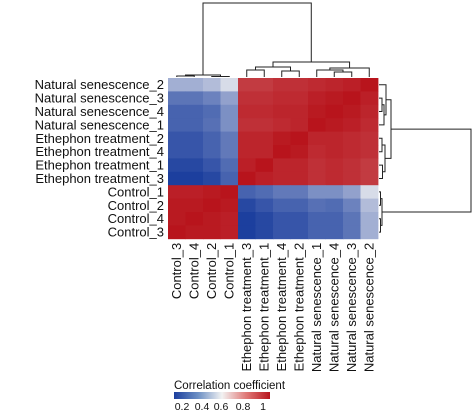 Image resolution: width=474 pixels, height=413 pixels. I want to click on column-label: Ethephon treatment_1, so click(264, 307).